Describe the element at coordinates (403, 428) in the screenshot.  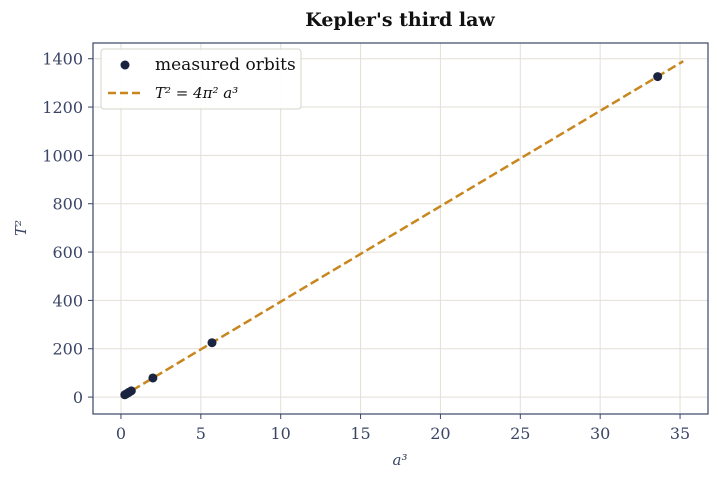
I see `x-axis-ticks: 0 5 10 15 20 25 30 35` at that location.